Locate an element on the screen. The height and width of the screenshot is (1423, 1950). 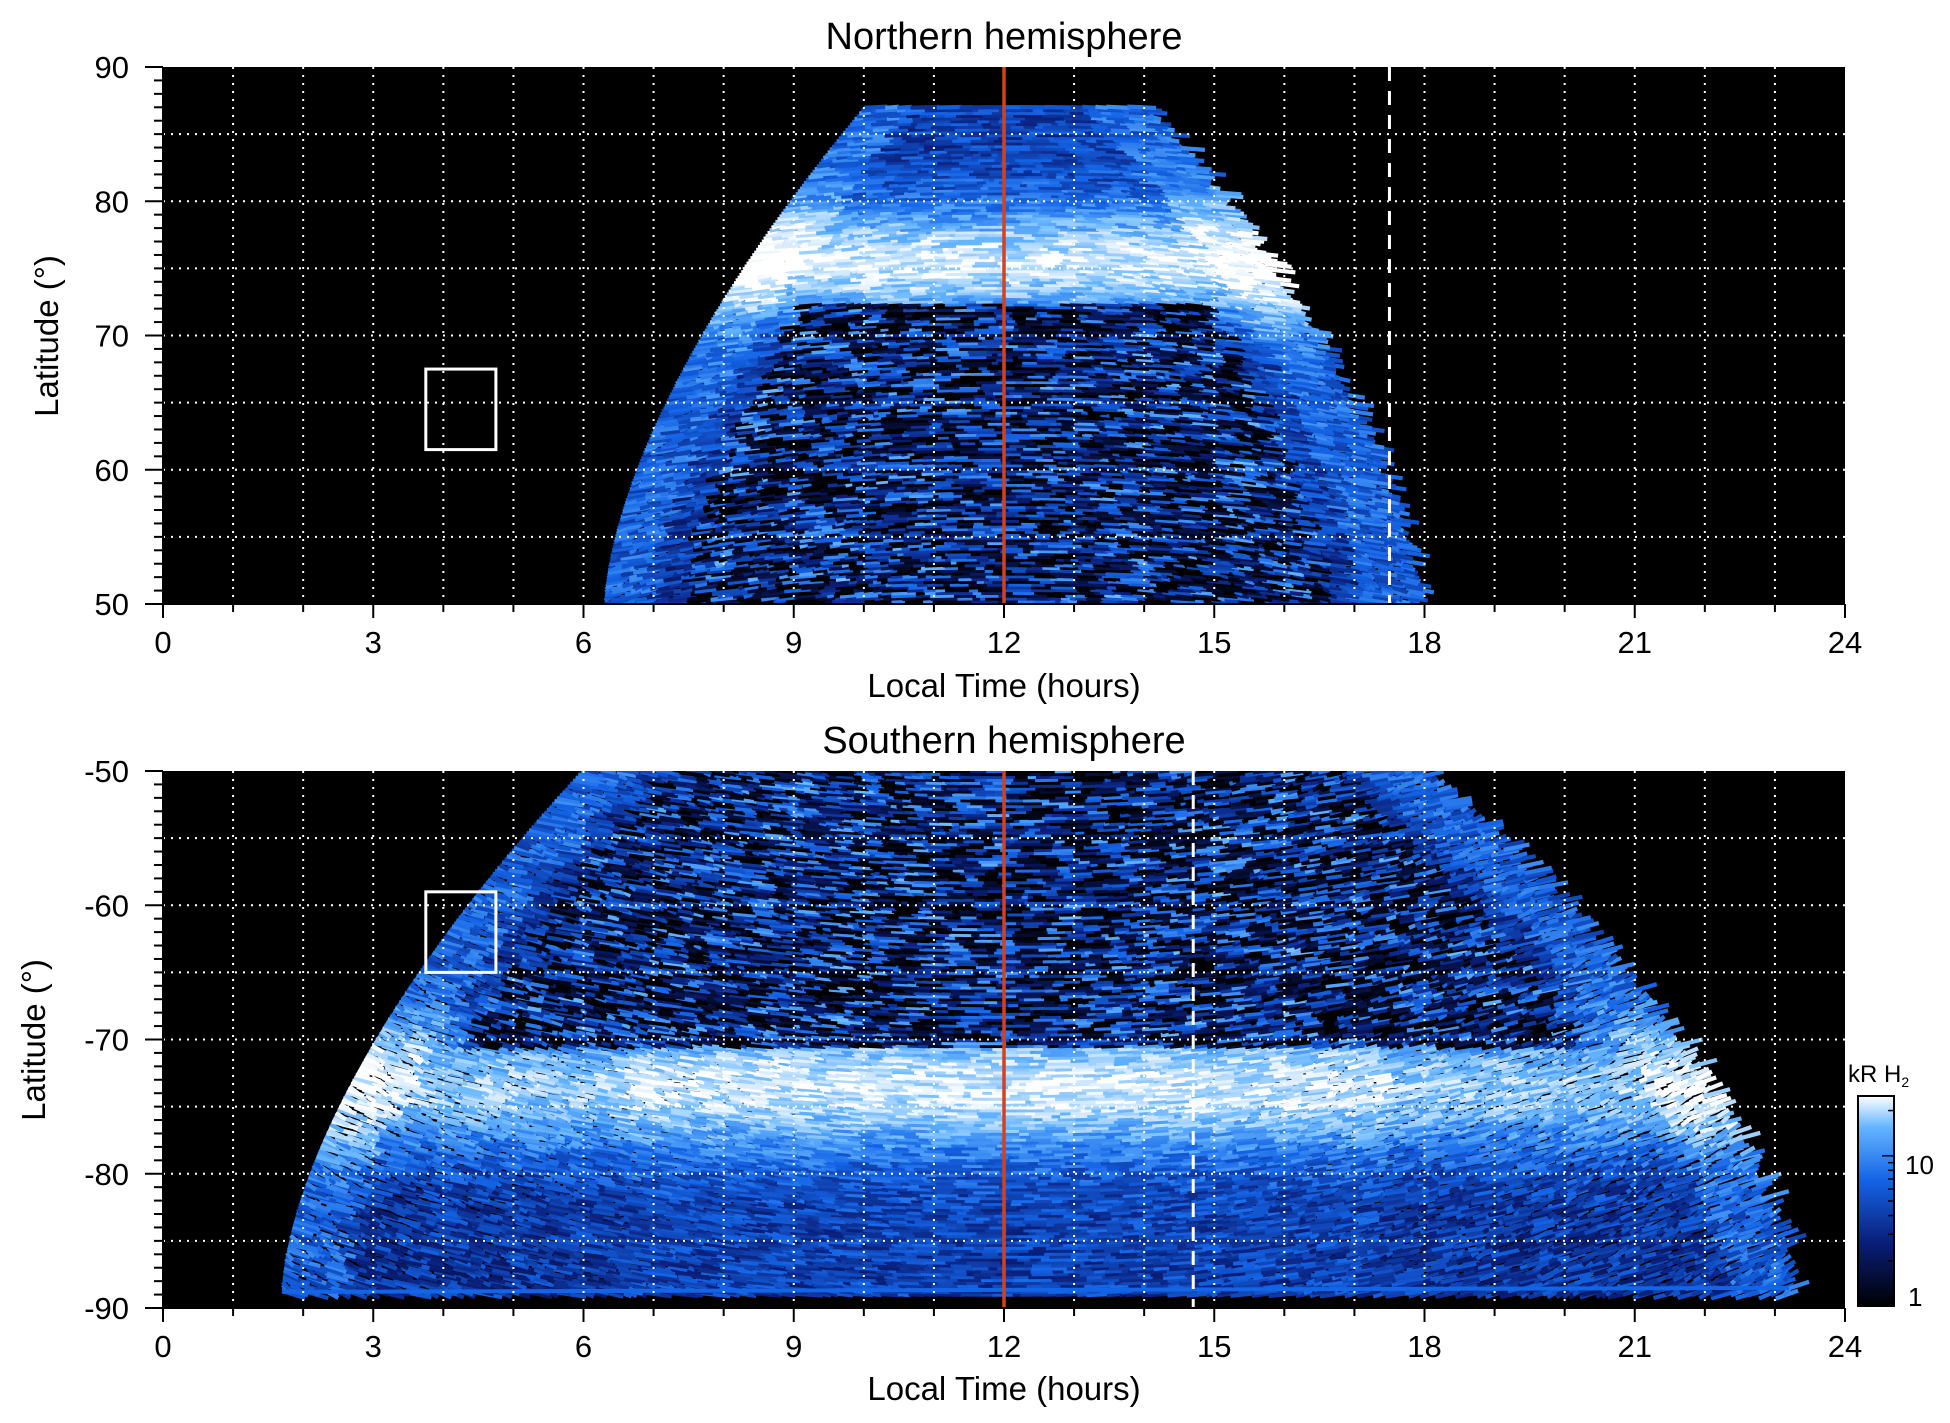
southern-y-axis: -90 -80 -70 -60 -50 is located at coordinates (124, 1040).